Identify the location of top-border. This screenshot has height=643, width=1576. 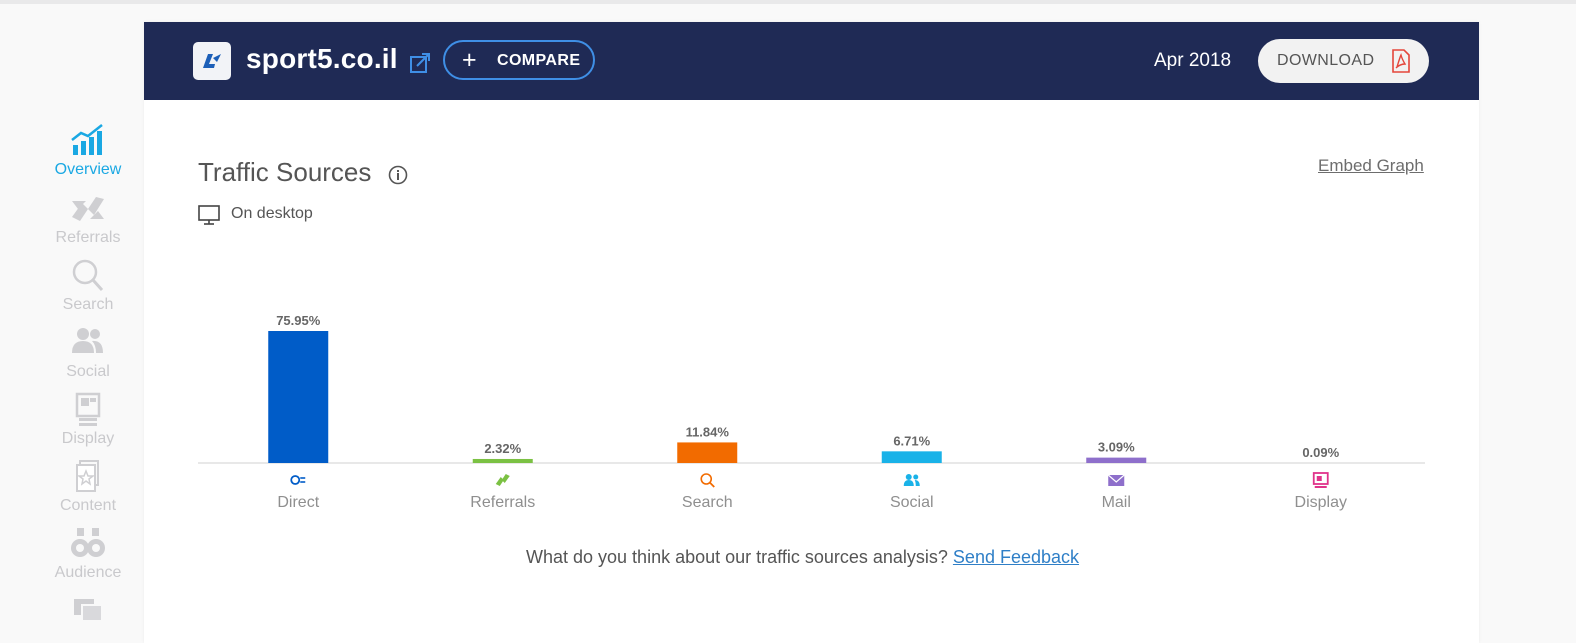
(788, 2).